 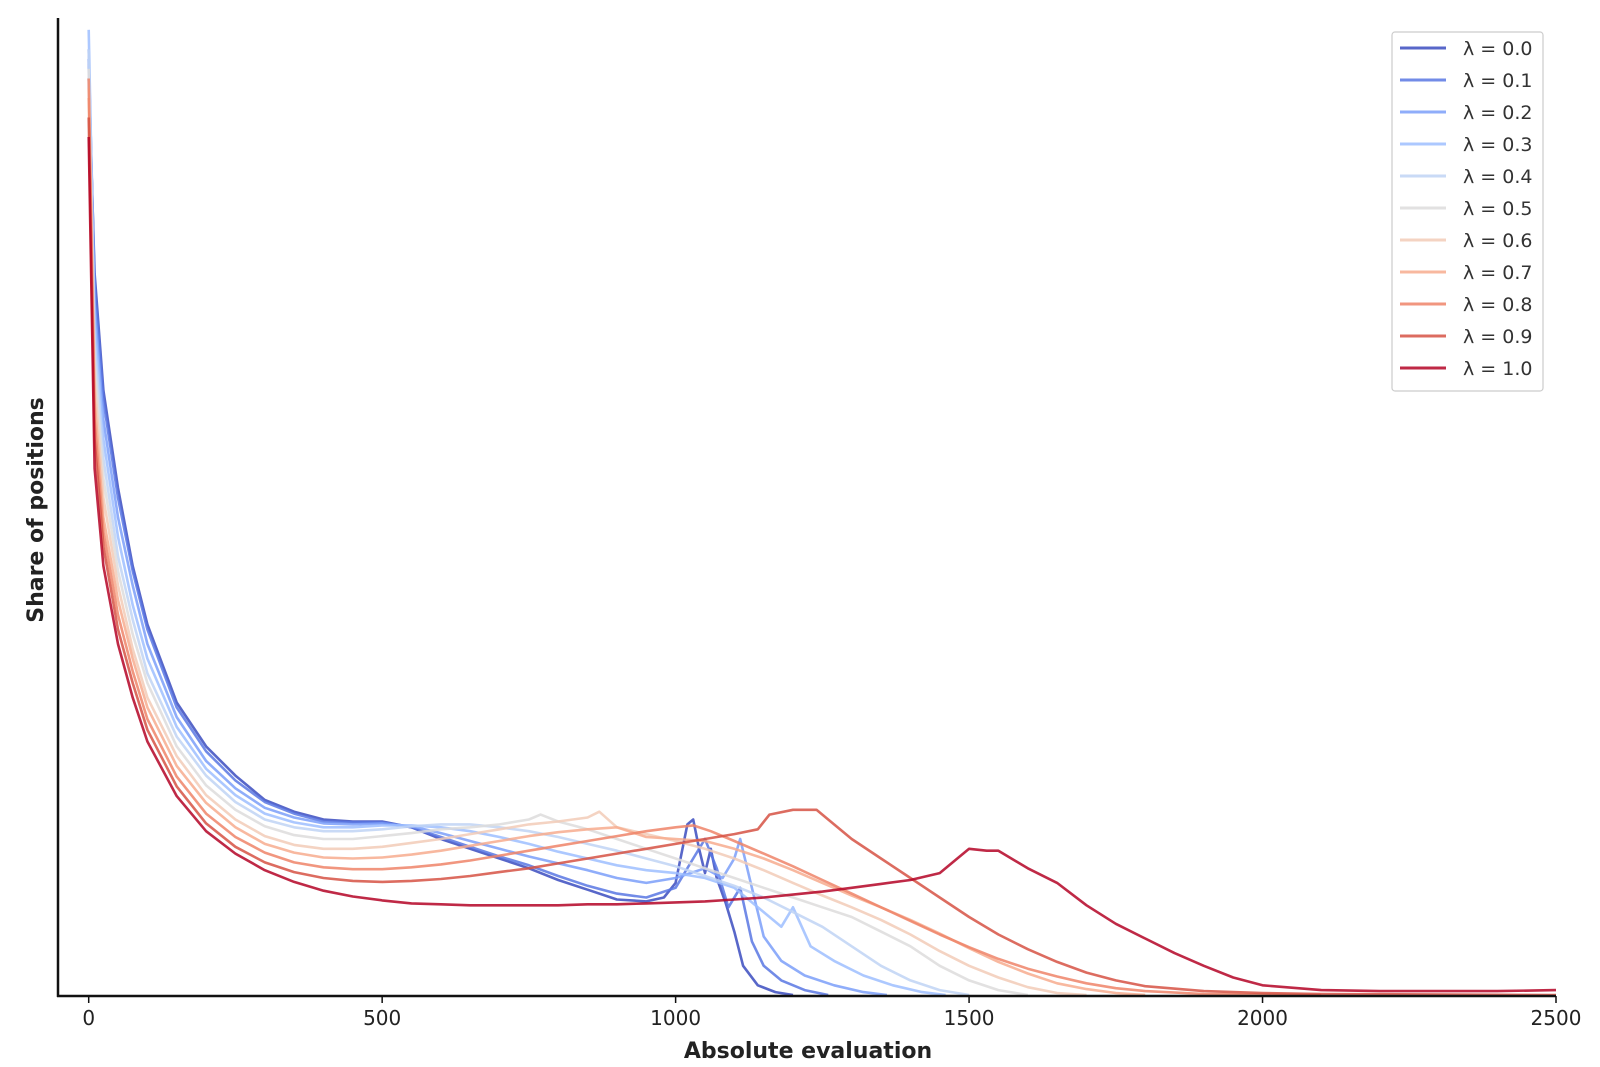 What do you see at coordinates (969, 1018) in the screenshot?
I see `x-tick-label-3: 1500` at bounding box center [969, 1018].